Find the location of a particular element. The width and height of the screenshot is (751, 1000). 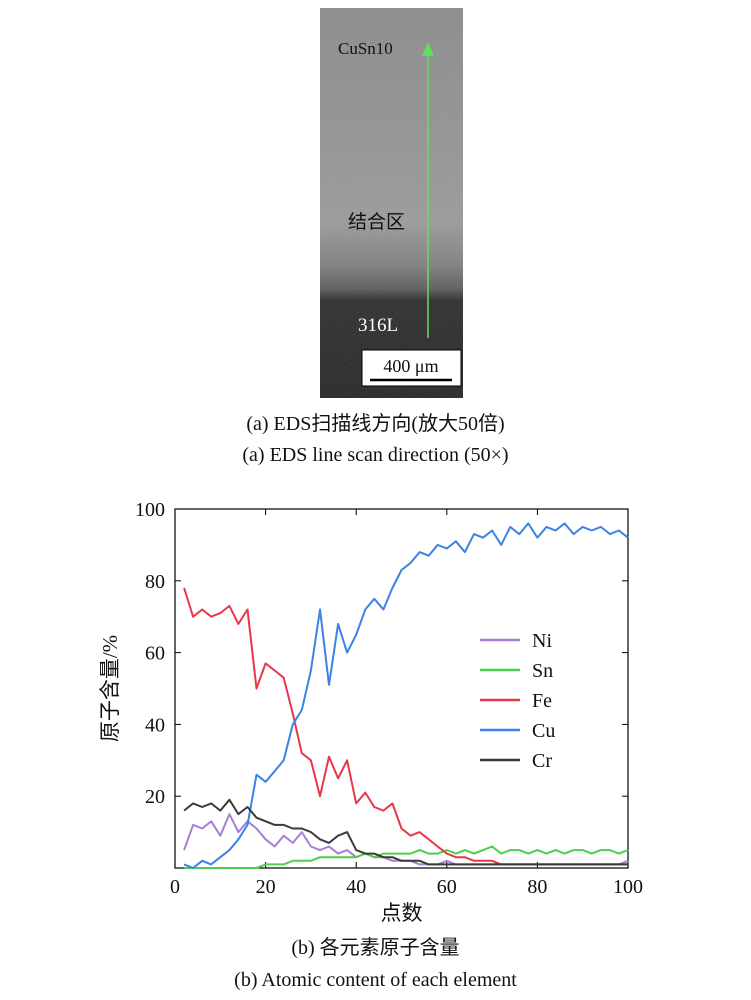

scale-bar-label: 400 μm is located at coordinates (410, 366).